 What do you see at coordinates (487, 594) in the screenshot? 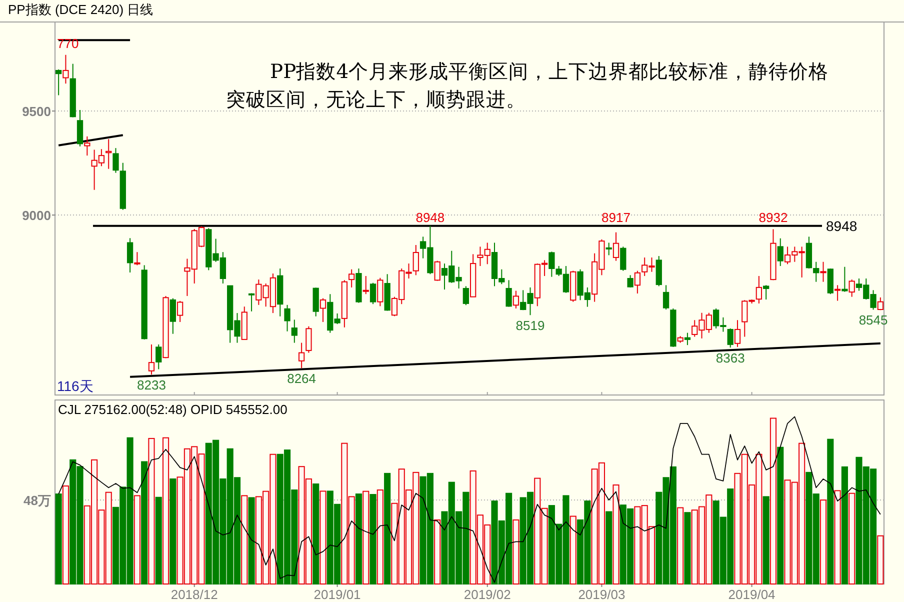
I see `x-tick-label: 2019/02` at bounding box center [487, 594].